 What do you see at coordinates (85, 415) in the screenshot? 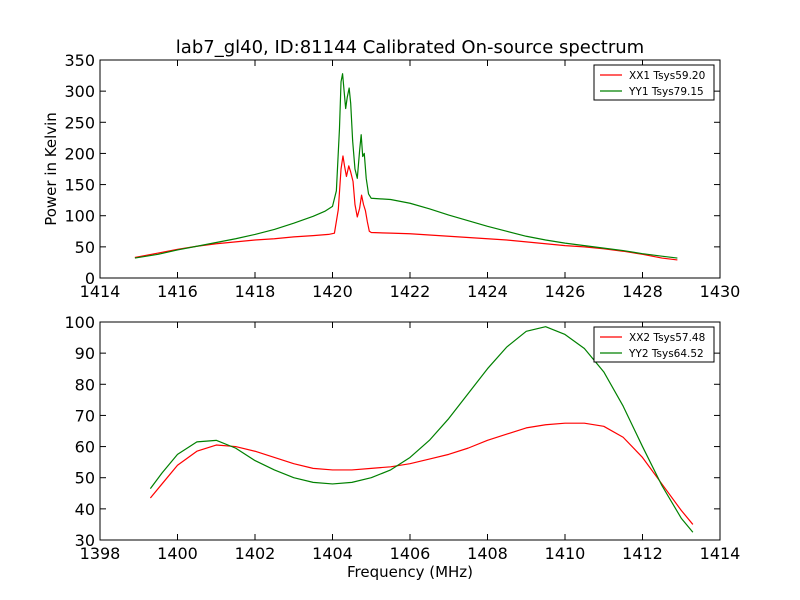
I see `y-tick-label: 70` at bounding box center [85, 415].